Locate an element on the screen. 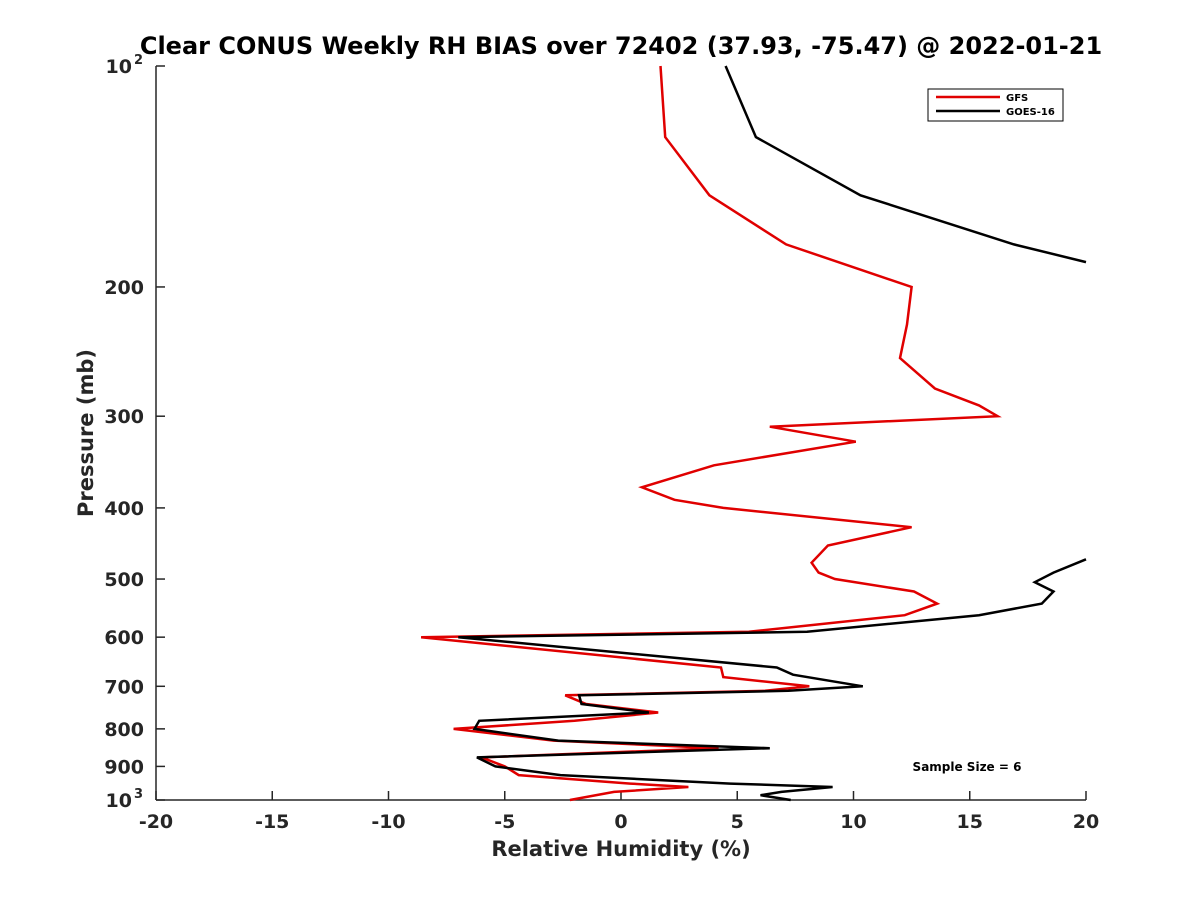  y-tick-label-8: 900 is located at coordinates (124, 767).